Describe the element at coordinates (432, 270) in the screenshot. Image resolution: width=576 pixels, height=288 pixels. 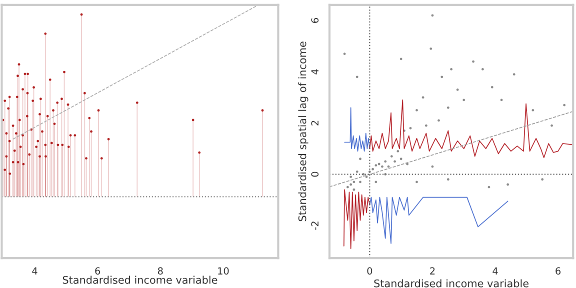
I see `x-tick-label: 2` at that location.